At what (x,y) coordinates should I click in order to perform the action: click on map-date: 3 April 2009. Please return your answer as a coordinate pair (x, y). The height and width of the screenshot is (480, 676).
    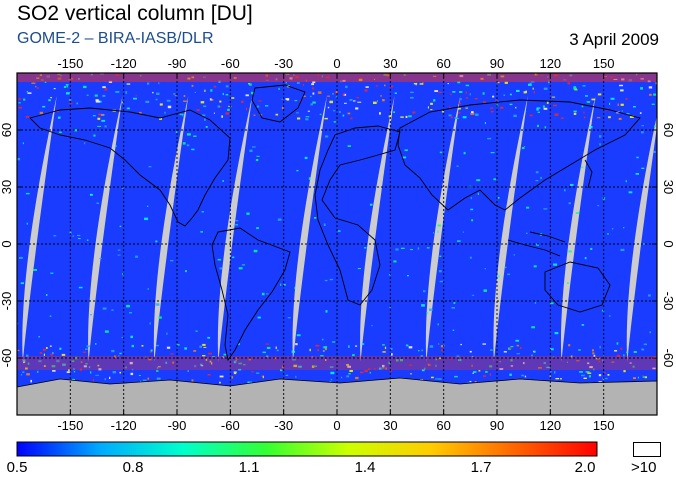
    Looking at the image, I should click on (614, 39).